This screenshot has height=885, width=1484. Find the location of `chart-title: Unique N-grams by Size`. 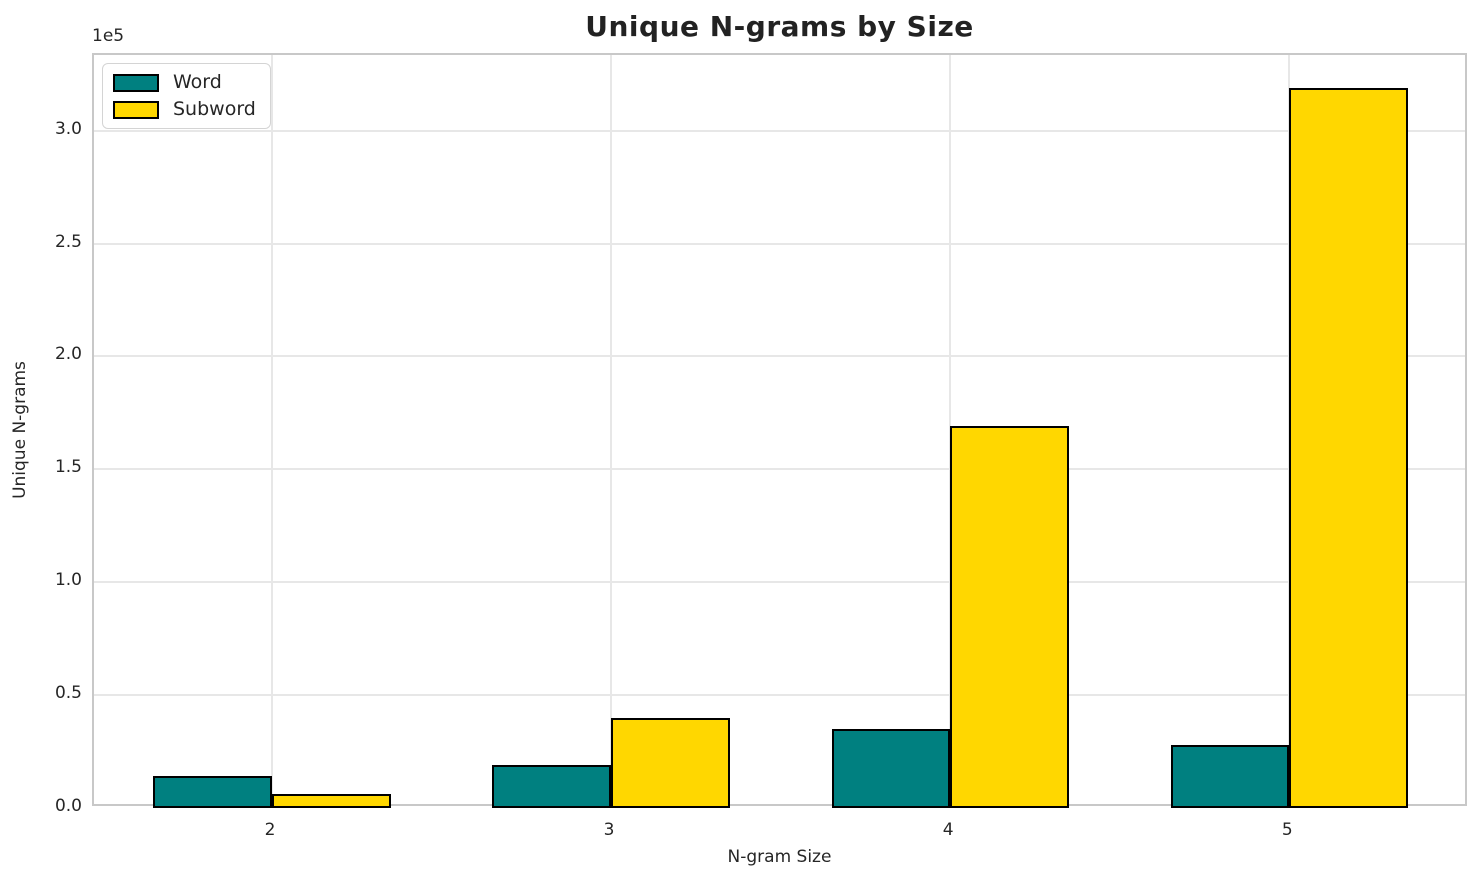

chart-title: Unique N-grams by Size is located at coordinates (779, 26).